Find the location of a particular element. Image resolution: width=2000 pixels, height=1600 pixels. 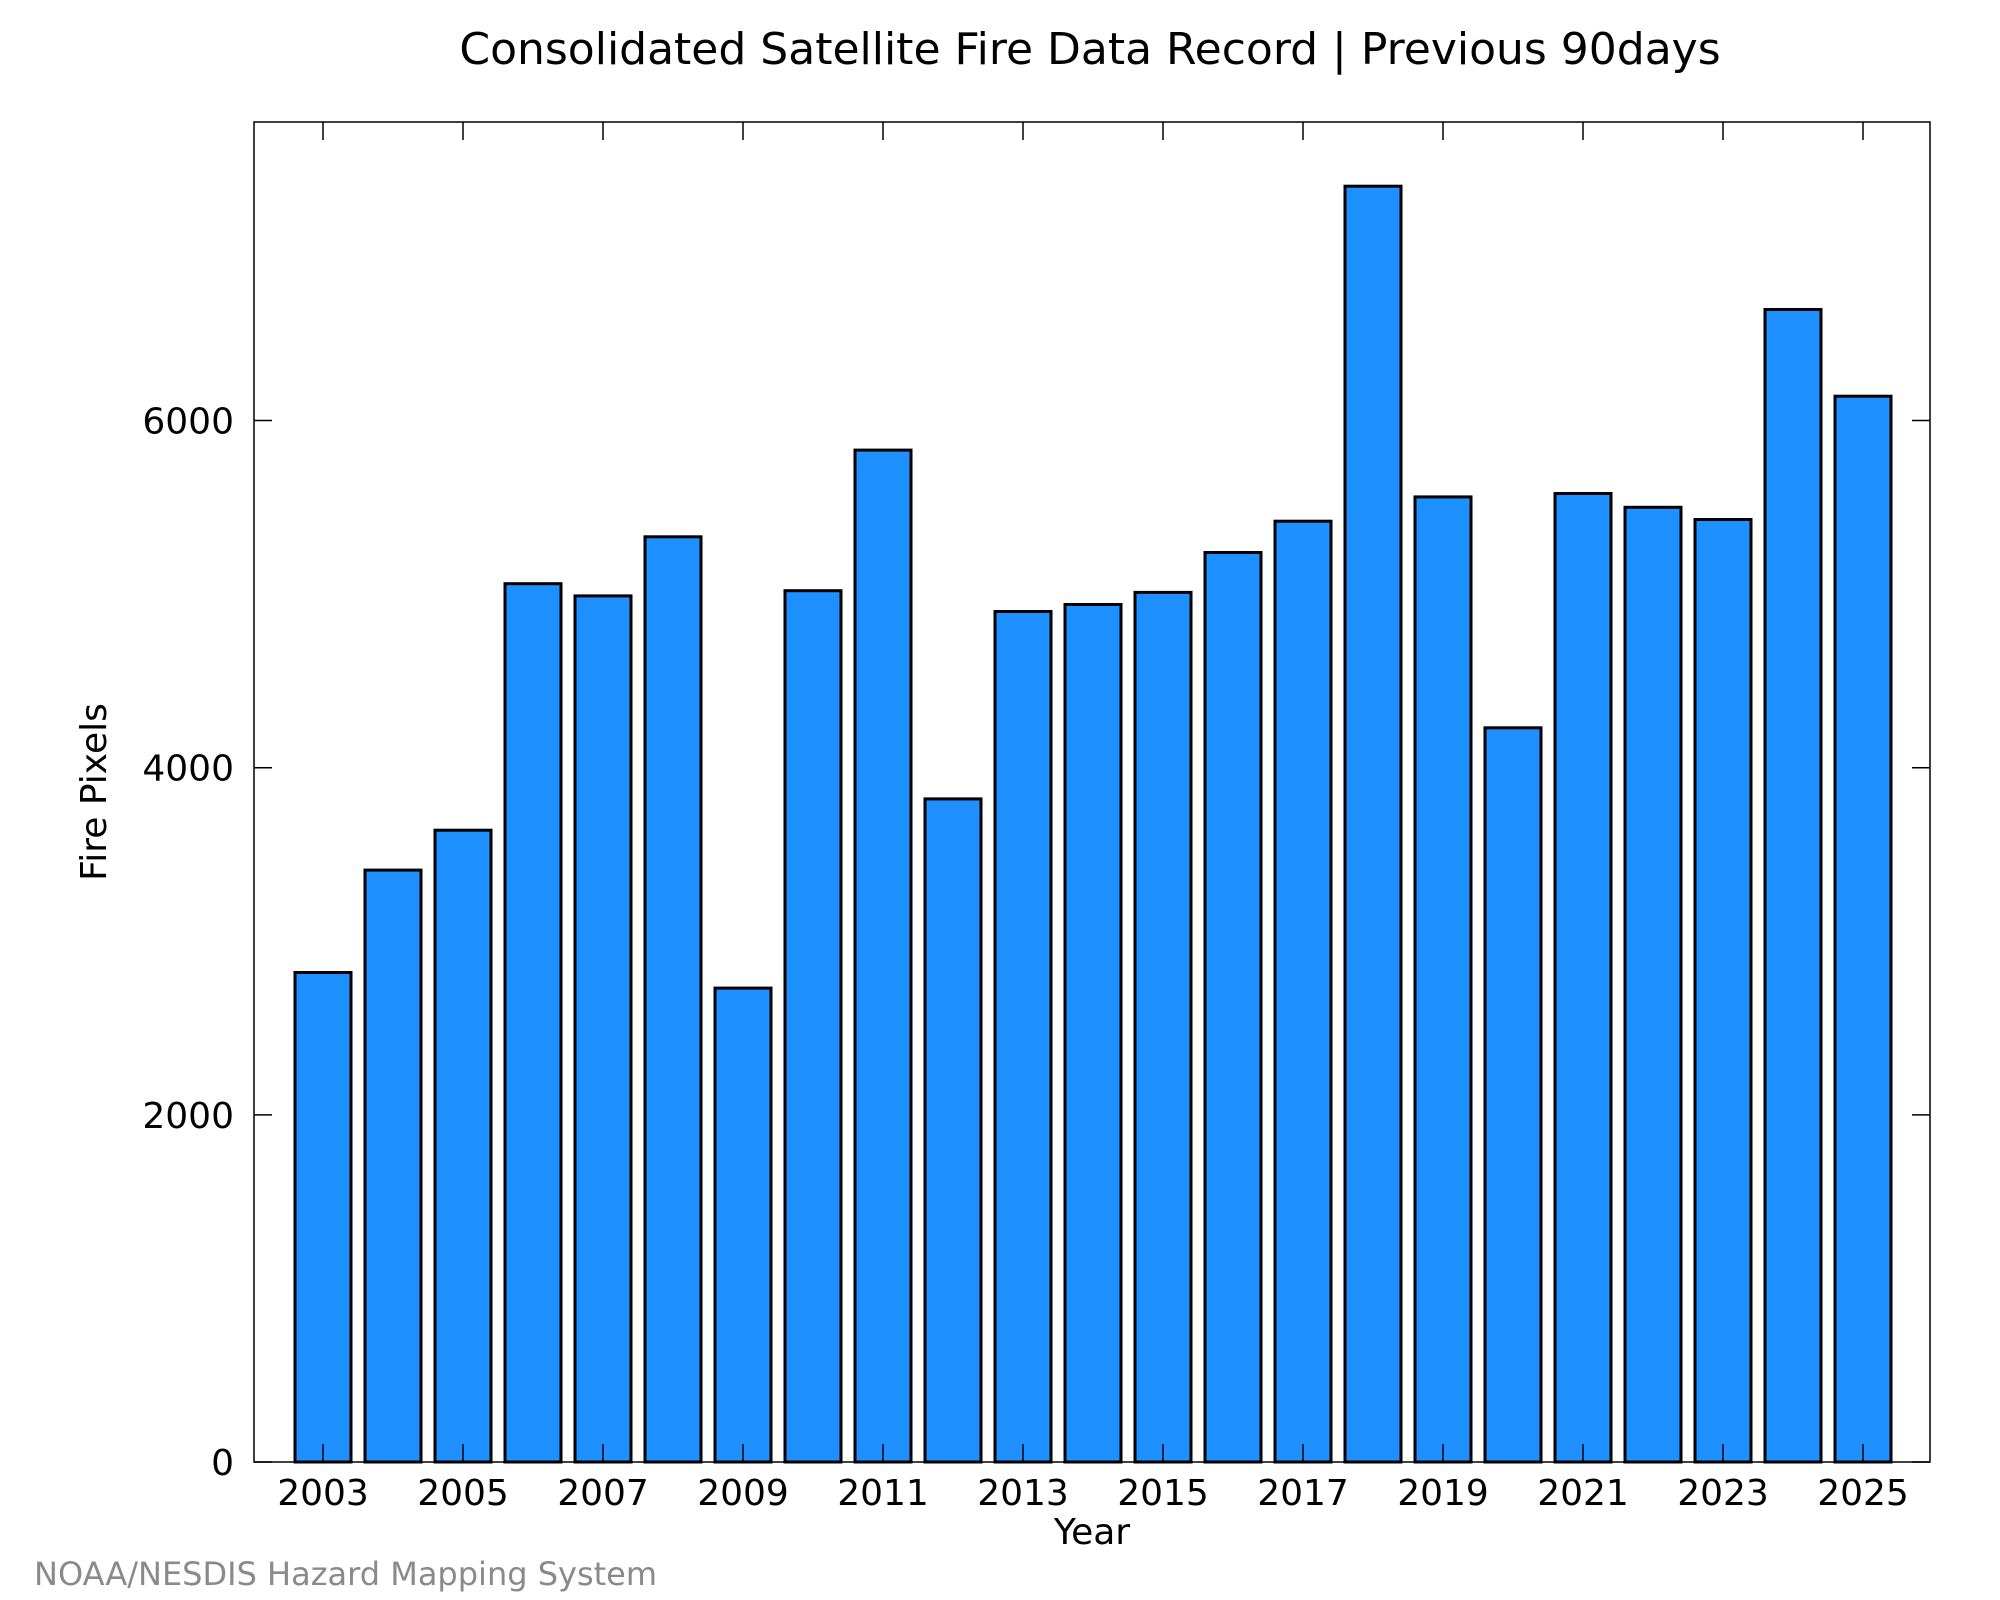

x-tick-label: 2003 is located at coordinates (323, 1493).